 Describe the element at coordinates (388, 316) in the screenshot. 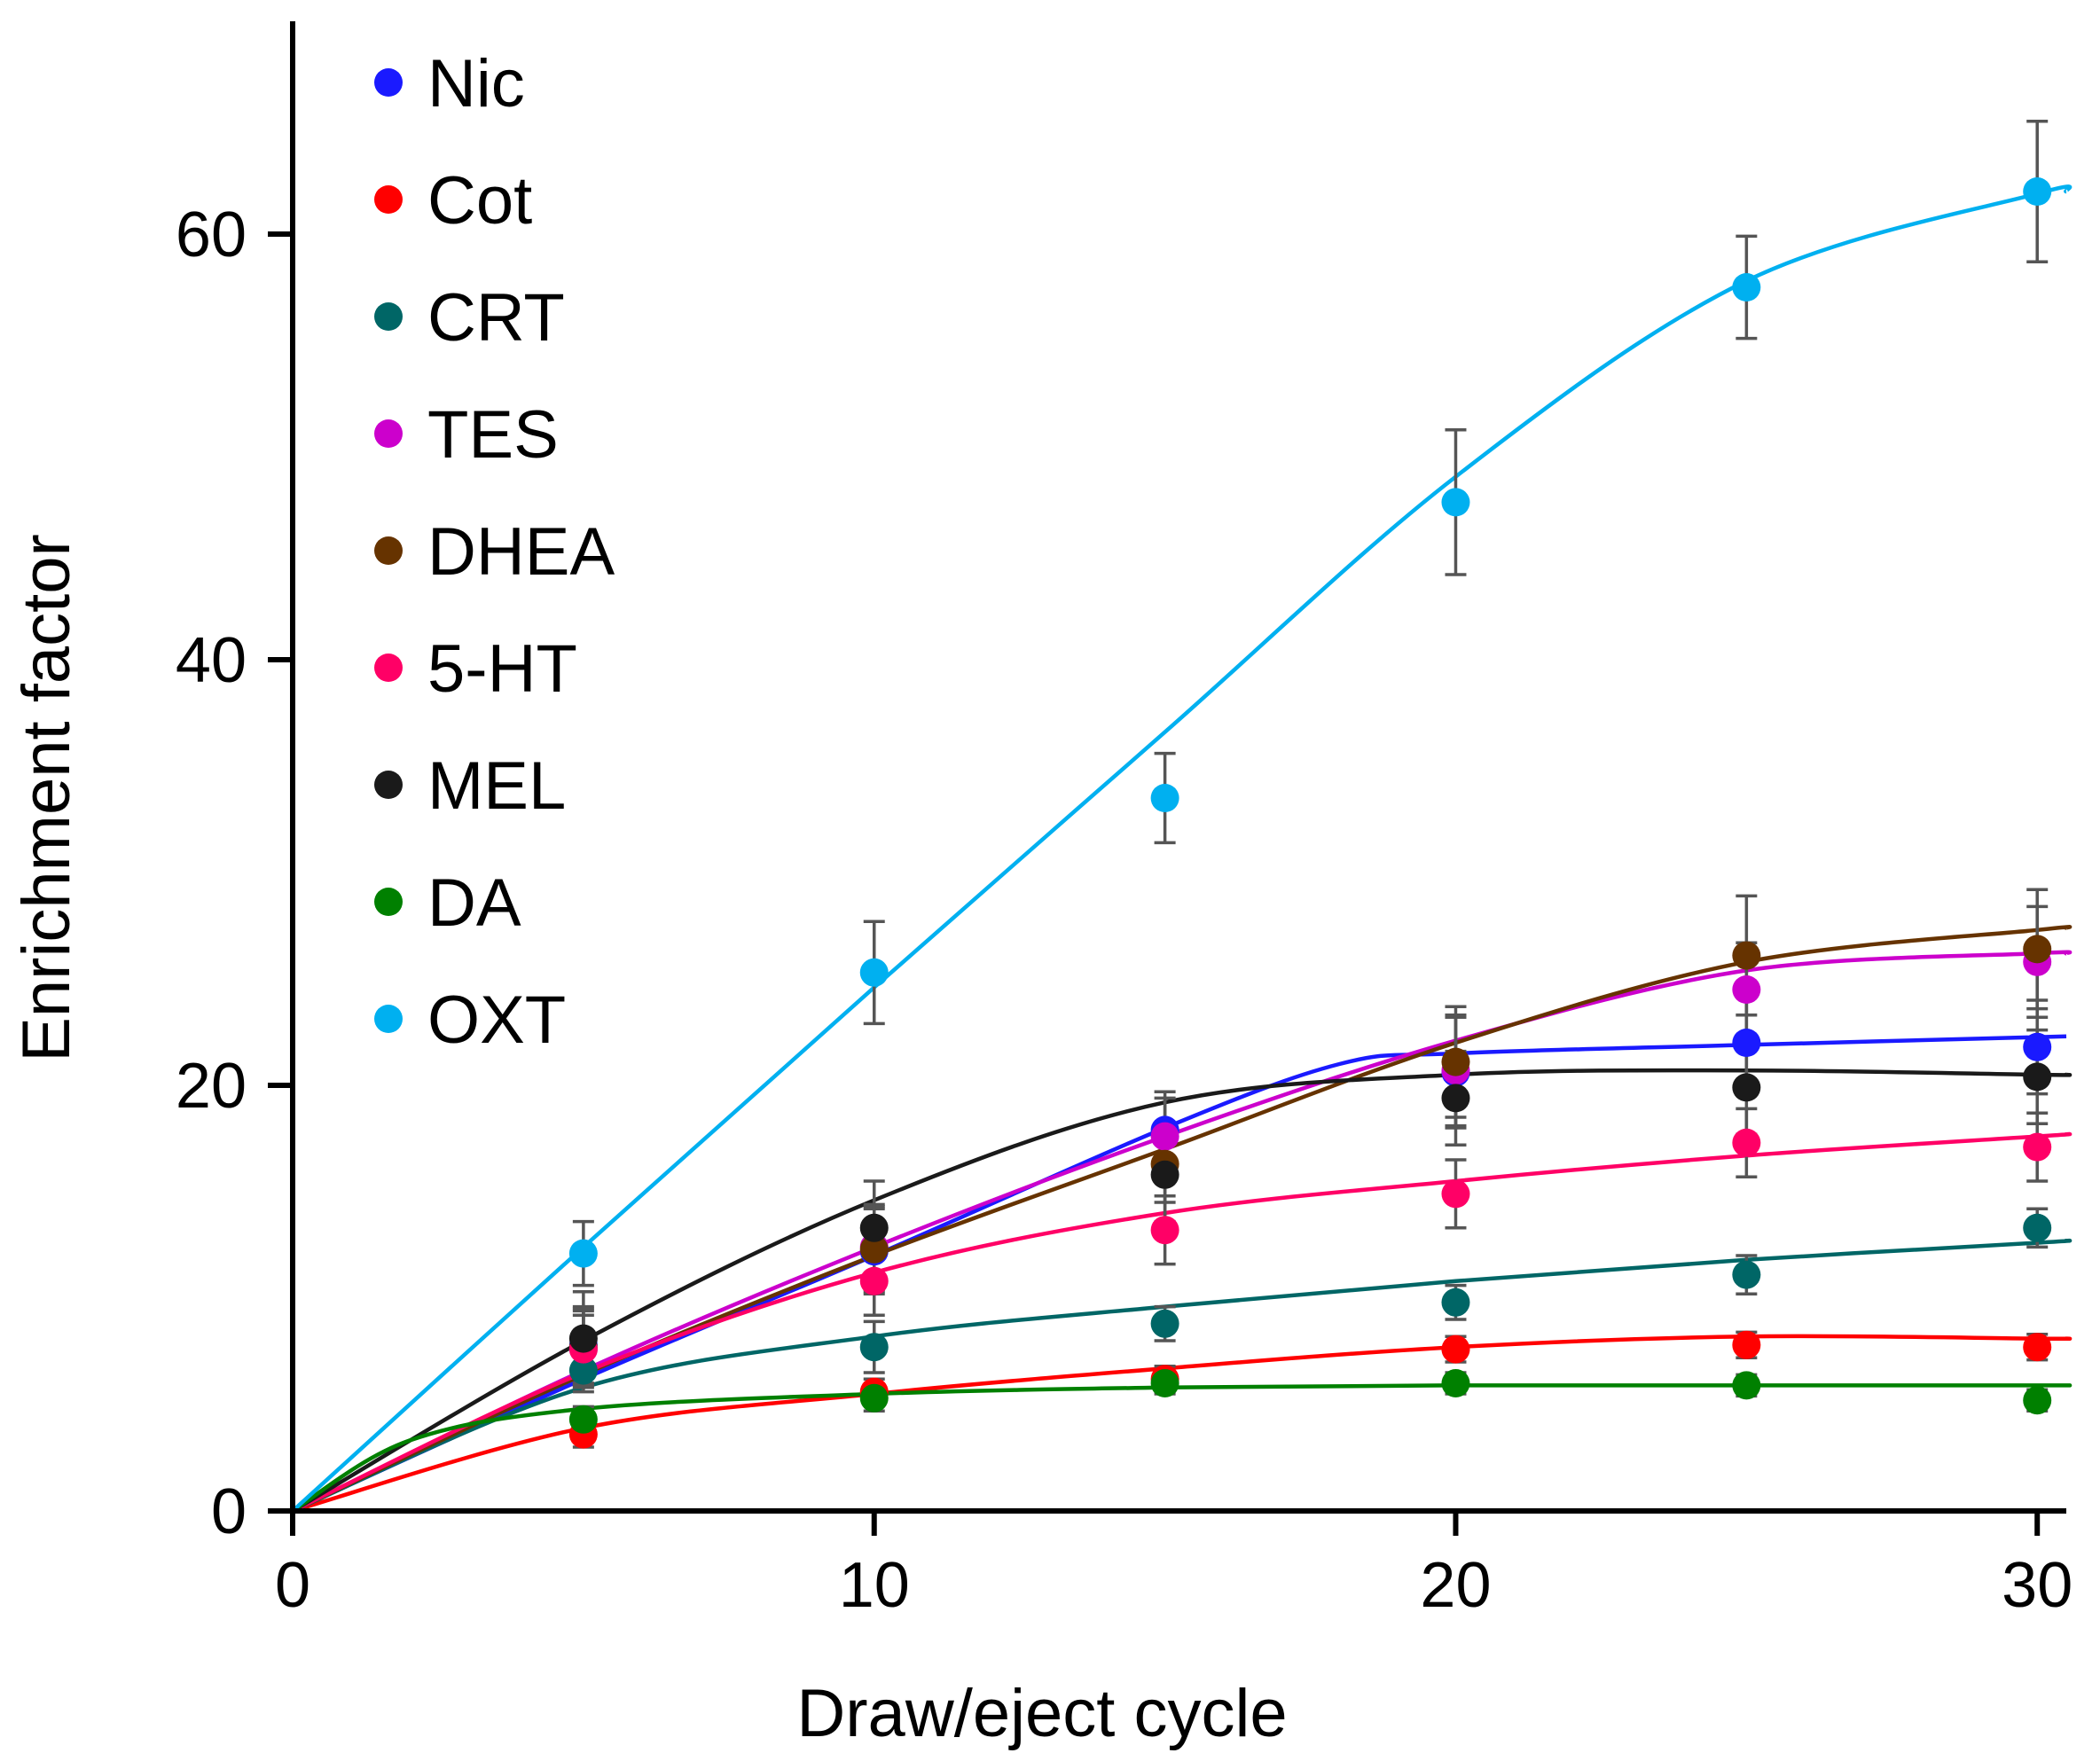

I see `legend-marker-crt` at that location.